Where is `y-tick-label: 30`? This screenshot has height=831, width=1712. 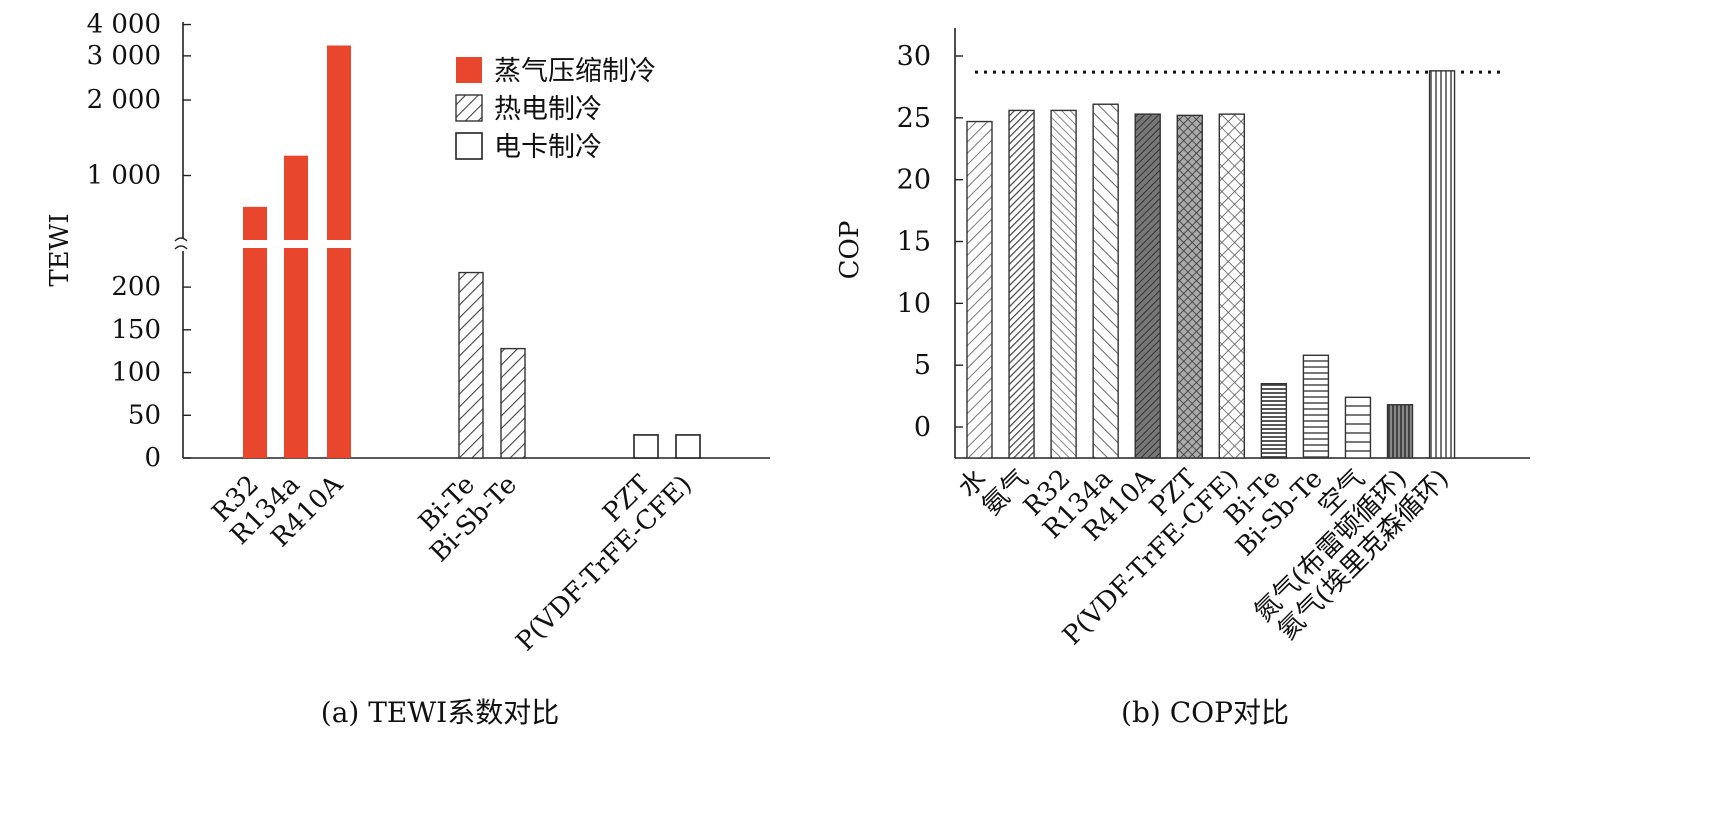
y-tick-label: 30 is located at coordinates (914, 56).